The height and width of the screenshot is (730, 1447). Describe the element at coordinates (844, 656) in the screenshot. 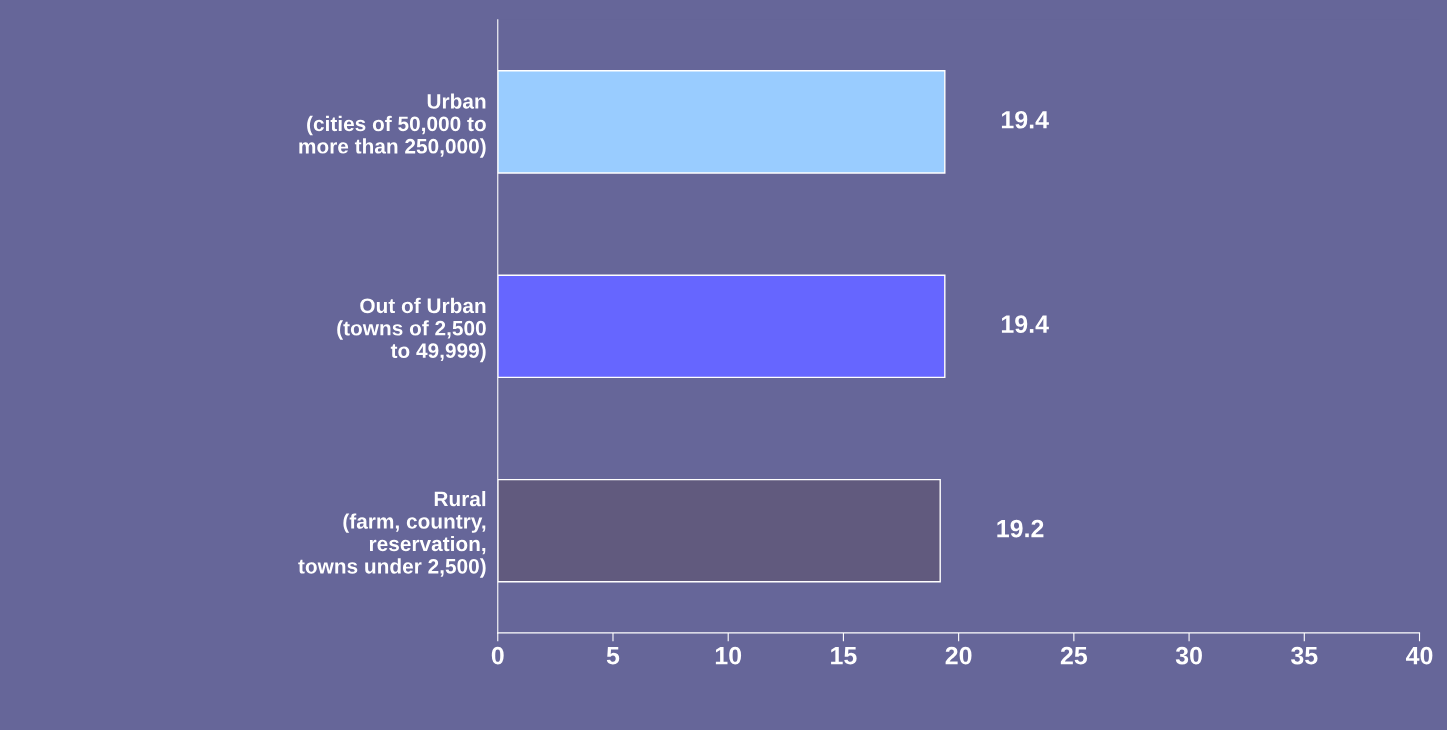

I see `x-tick-label: 15` at that location.